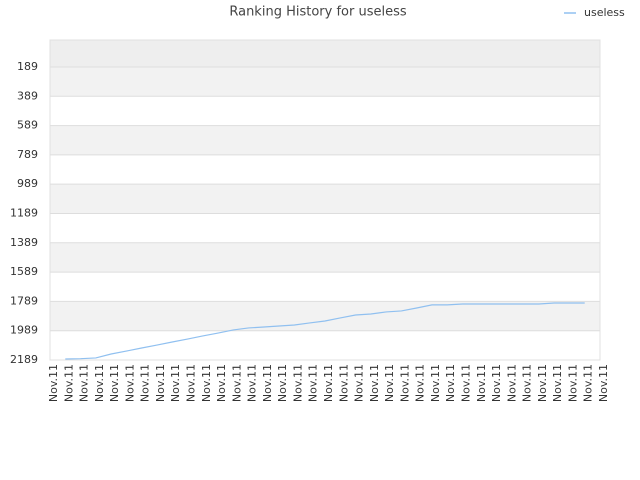 This screenshot has height=480, width=640. Describe the element at coordinates (27, 66) in the screenshot. I see `y-tick-label: 189` at that location.